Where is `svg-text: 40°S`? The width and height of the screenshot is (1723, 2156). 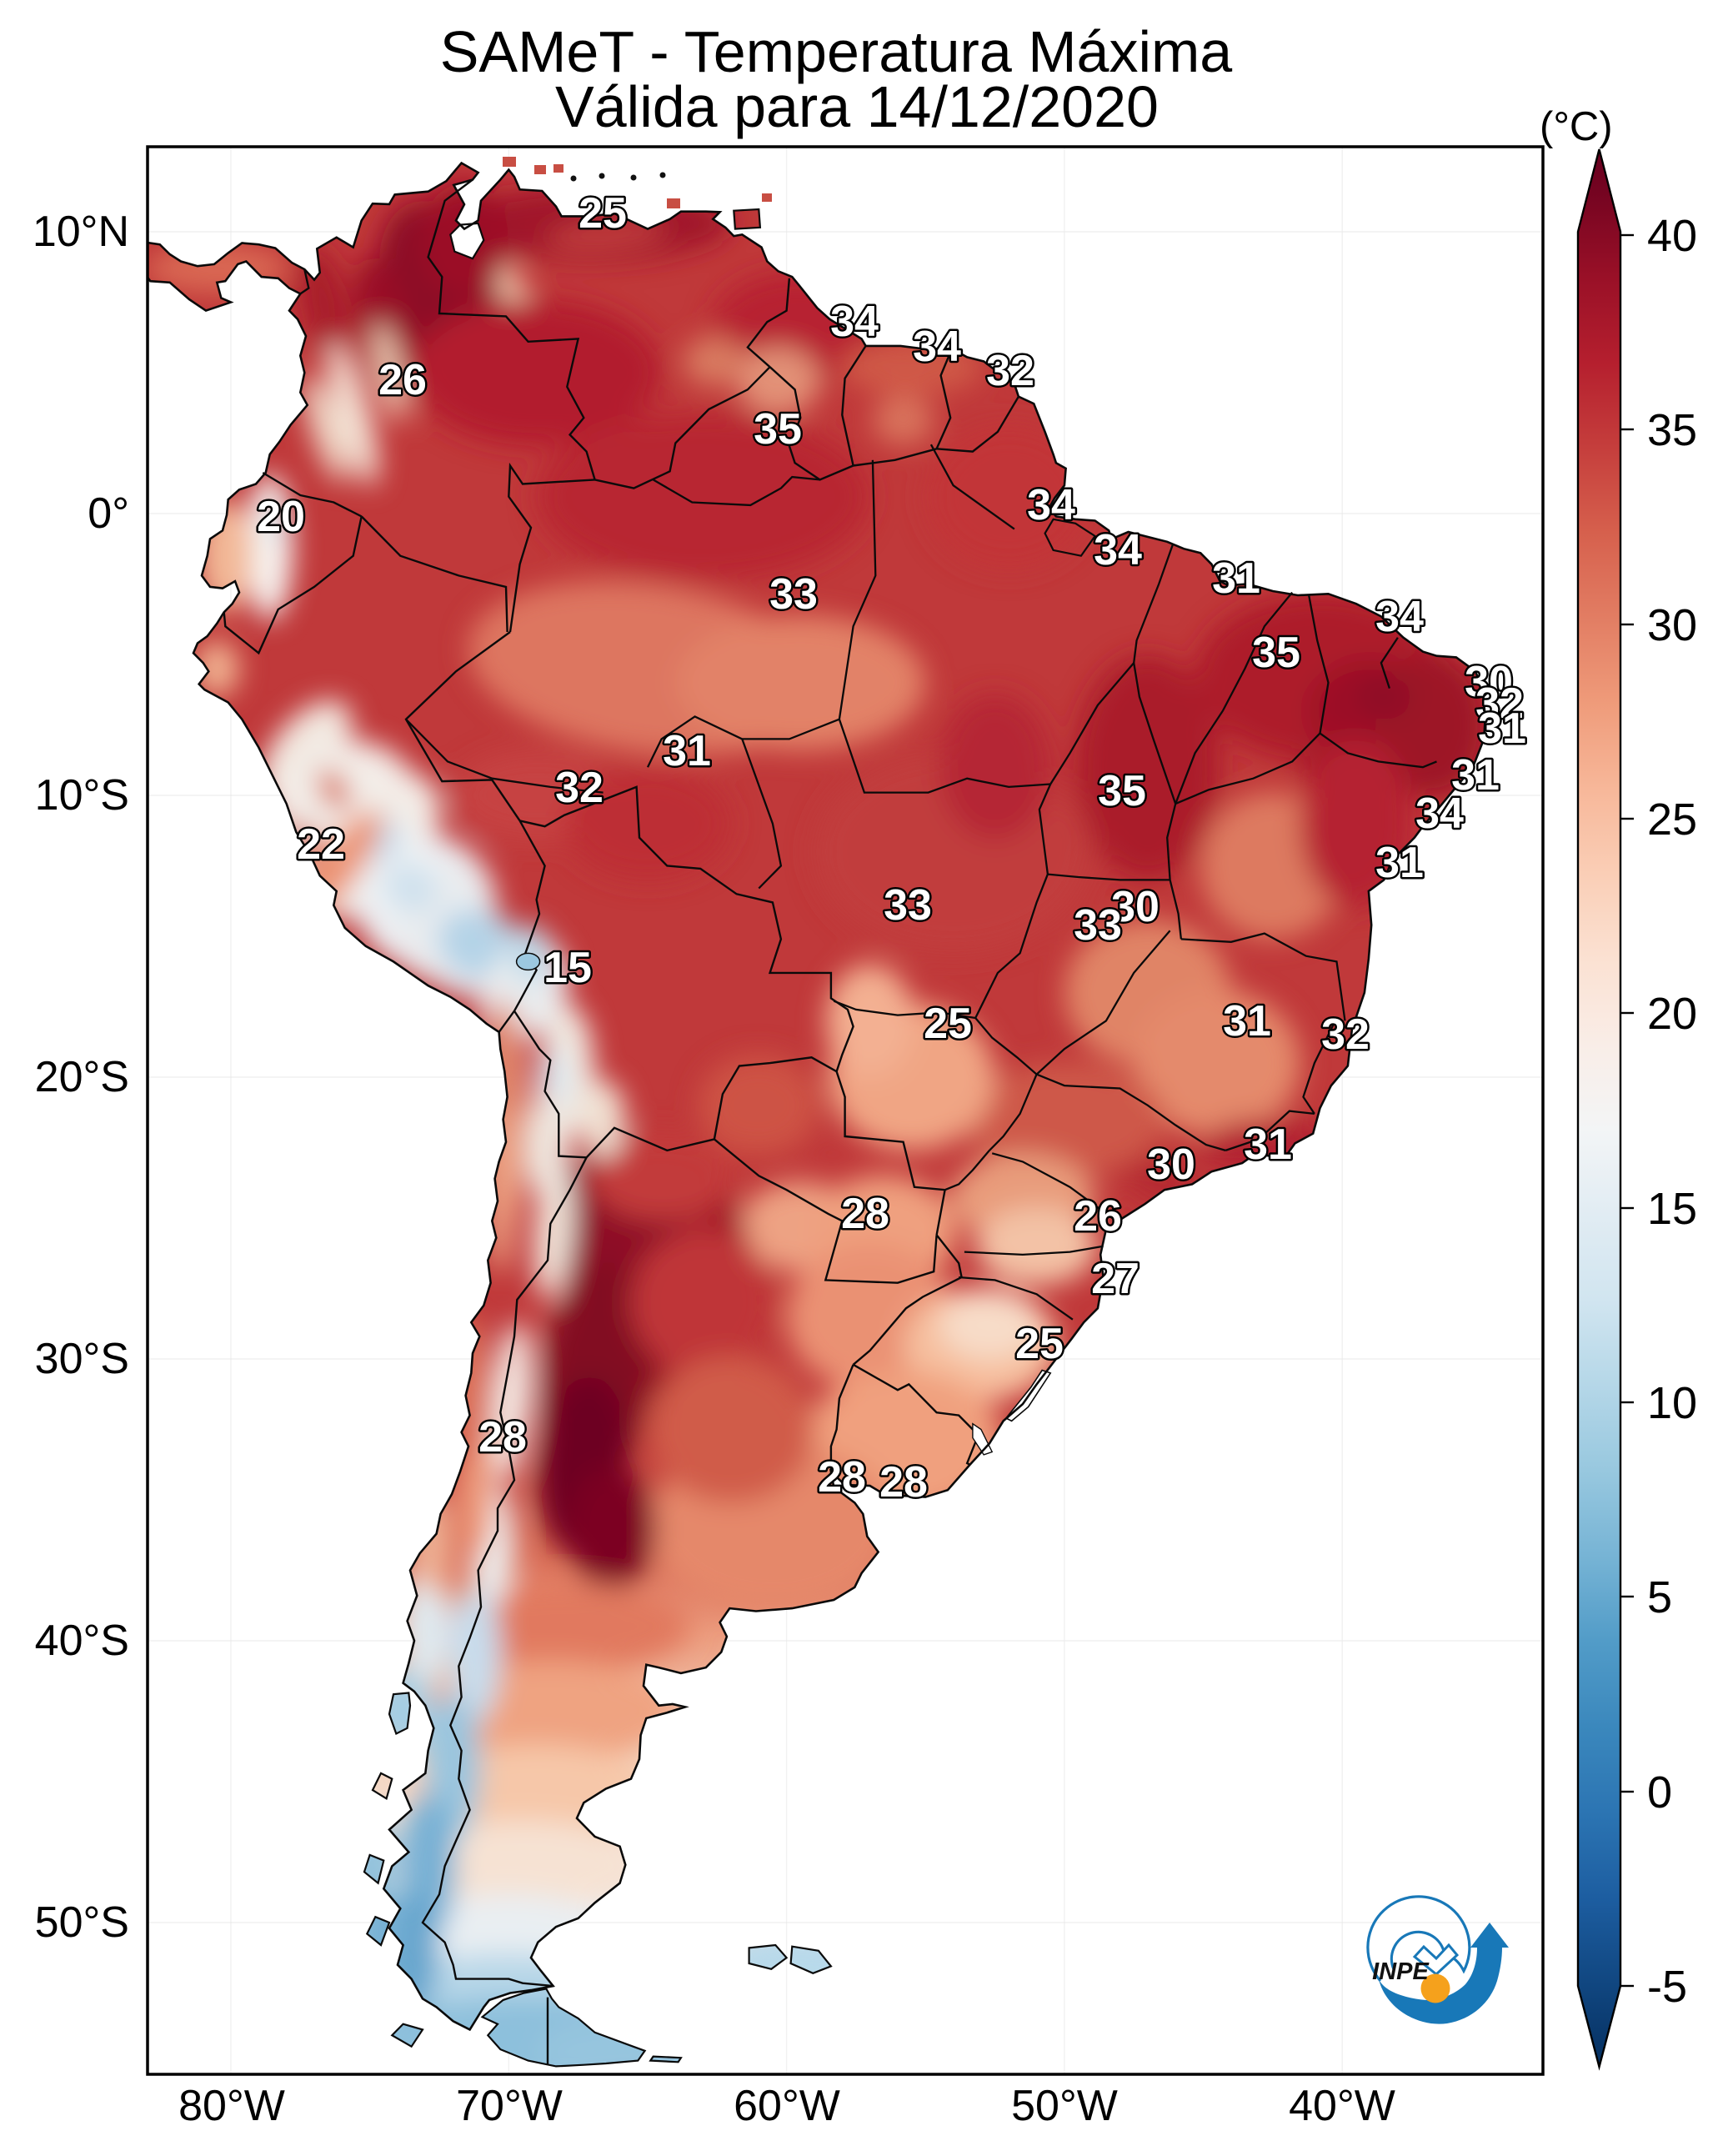
svg-text: 40°S is located at coordinates (82, 1641).